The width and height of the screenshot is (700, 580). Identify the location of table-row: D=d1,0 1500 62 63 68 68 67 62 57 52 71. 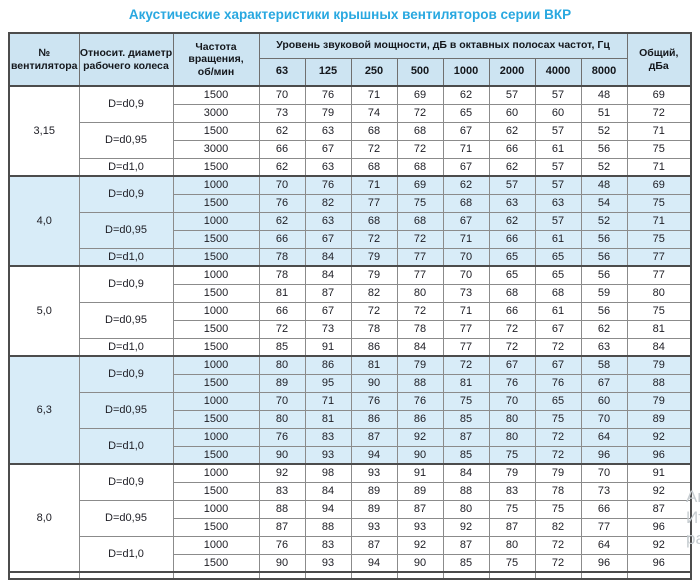
(350, 167).